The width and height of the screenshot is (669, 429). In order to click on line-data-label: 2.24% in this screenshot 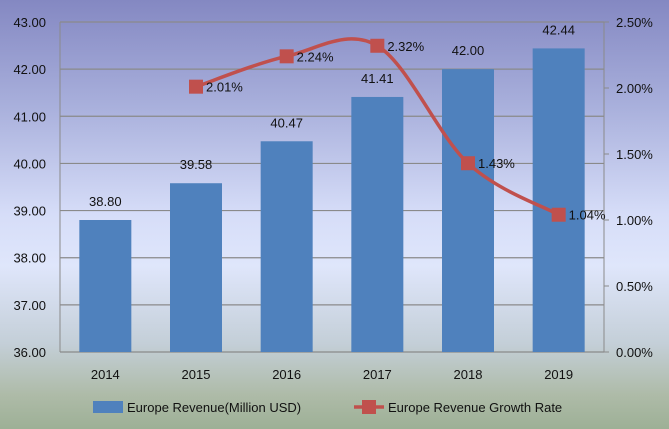, I will do `click(315, 56)`.